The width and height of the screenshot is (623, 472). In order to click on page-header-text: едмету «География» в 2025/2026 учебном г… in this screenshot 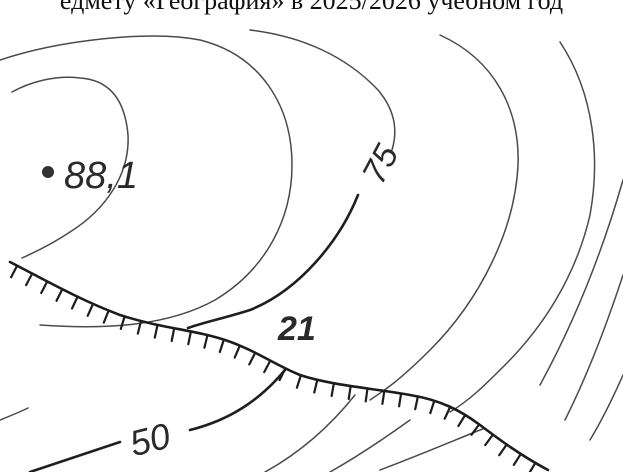, I will do `click(311, 7)`.